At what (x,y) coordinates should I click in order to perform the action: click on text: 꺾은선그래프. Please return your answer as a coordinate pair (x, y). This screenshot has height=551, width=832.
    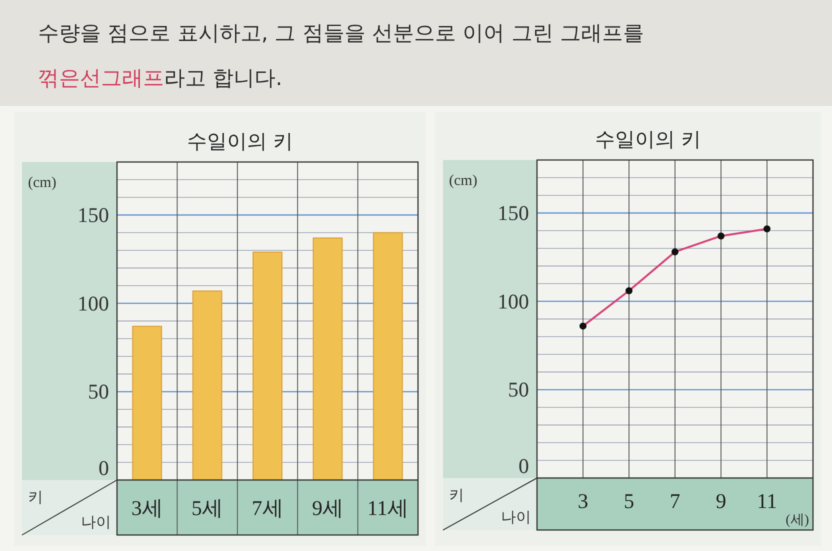
    Looking at the image, I should click on (101, 78).